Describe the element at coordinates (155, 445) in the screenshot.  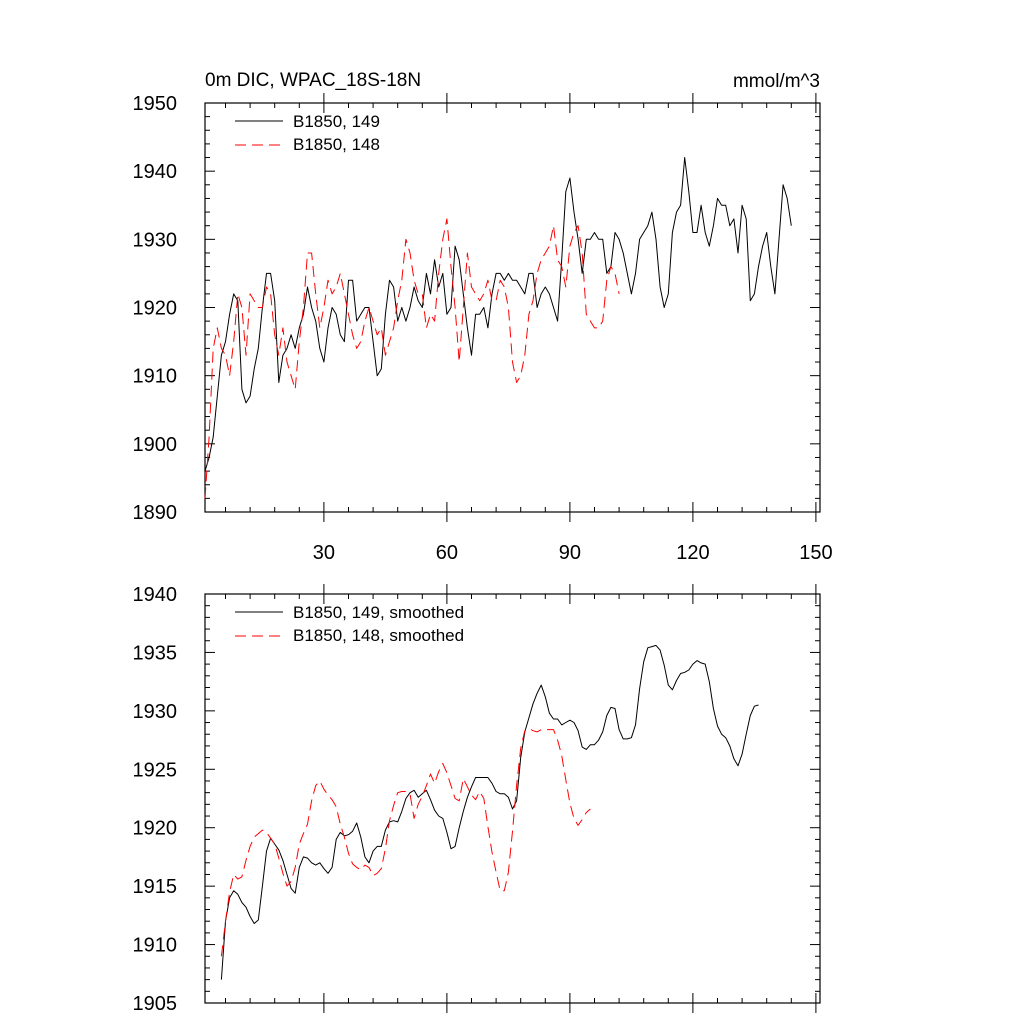
I see `y-tick-label: 1900` at that location.